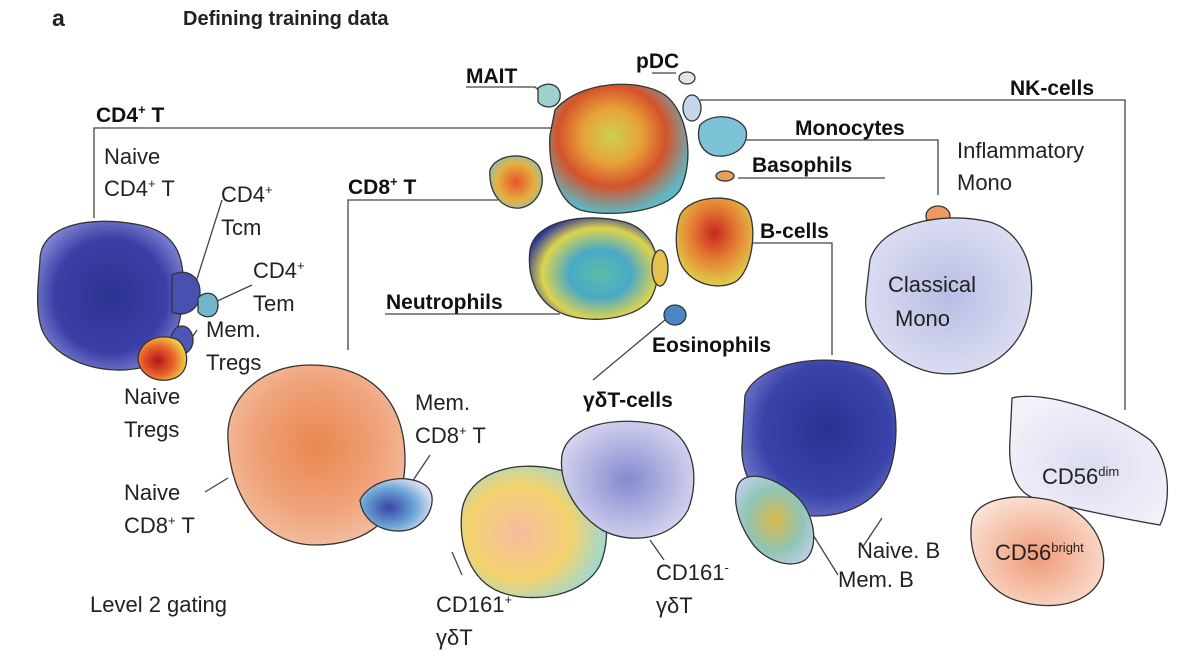 This screenshot has height=661, width=1200. I want to click on monocytes-connector, so click(842, 167).